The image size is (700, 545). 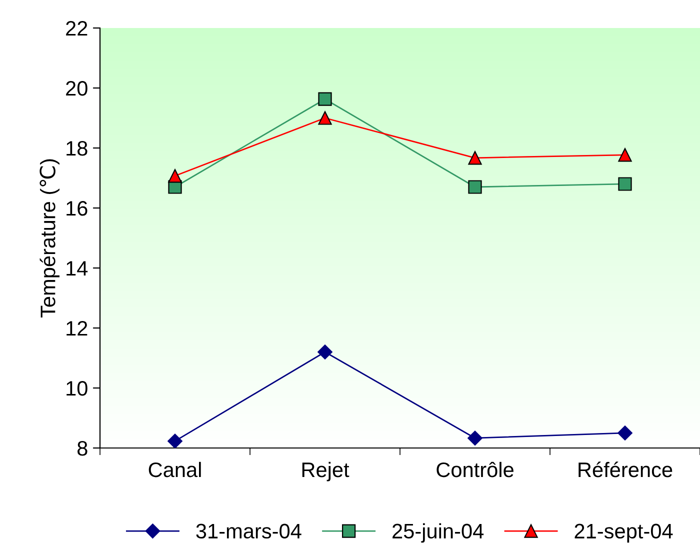 What do you see at coordinates (438, 533) in the screenshot?
I see `legend-label: 25-juin-04` at bounding box center [438, 533].